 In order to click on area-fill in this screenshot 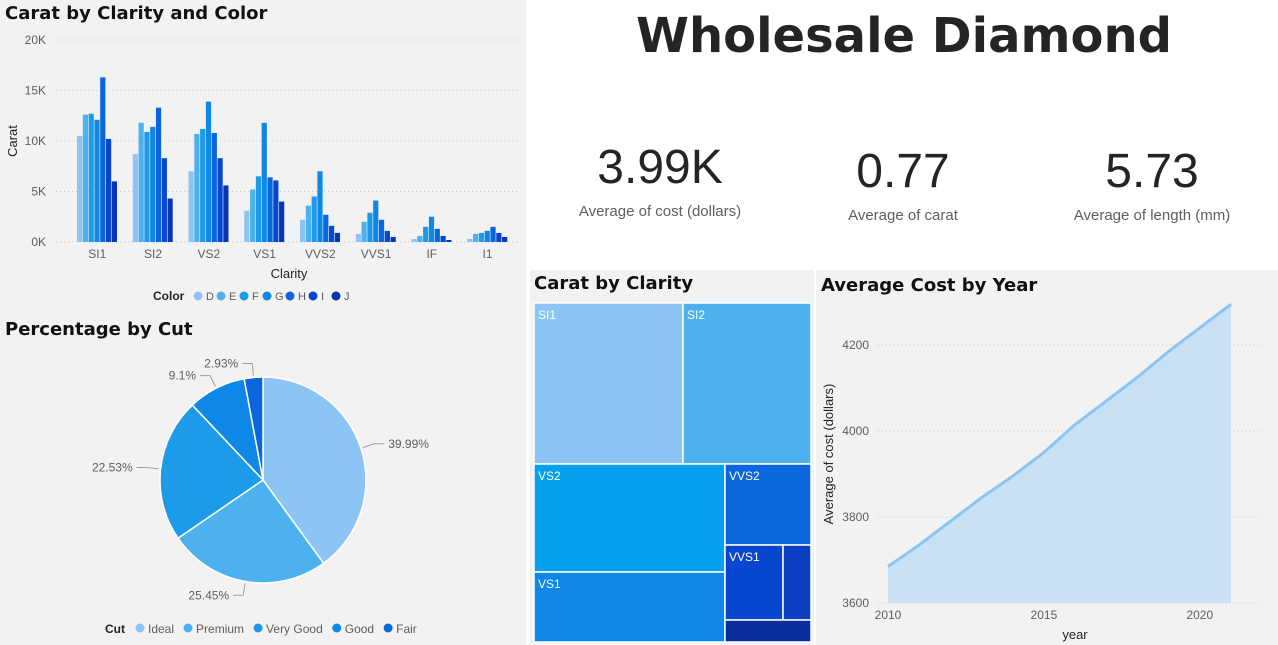, I will do `click(1059, 453)`.